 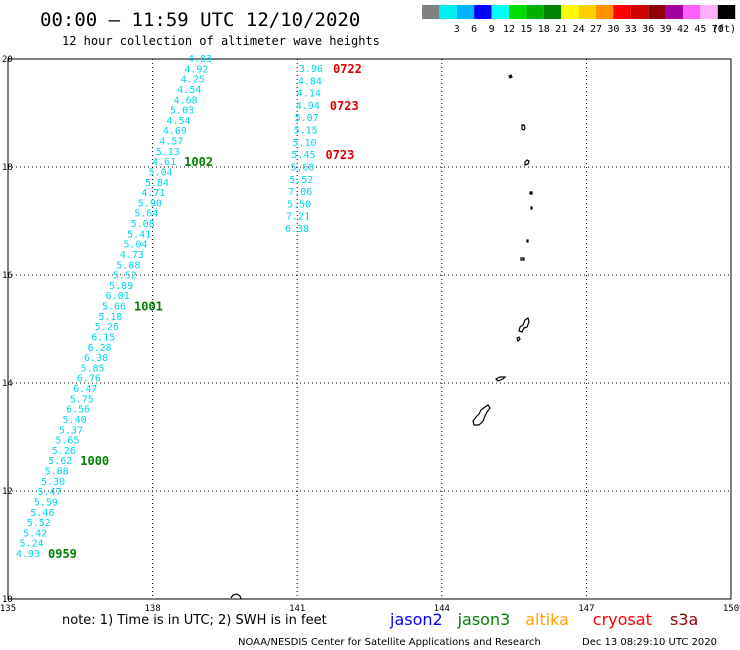 What do you see at coordinates (46, 502) in the screenshot?
I see `wave-height-value: 5.59` at bounding box center [46, 502].